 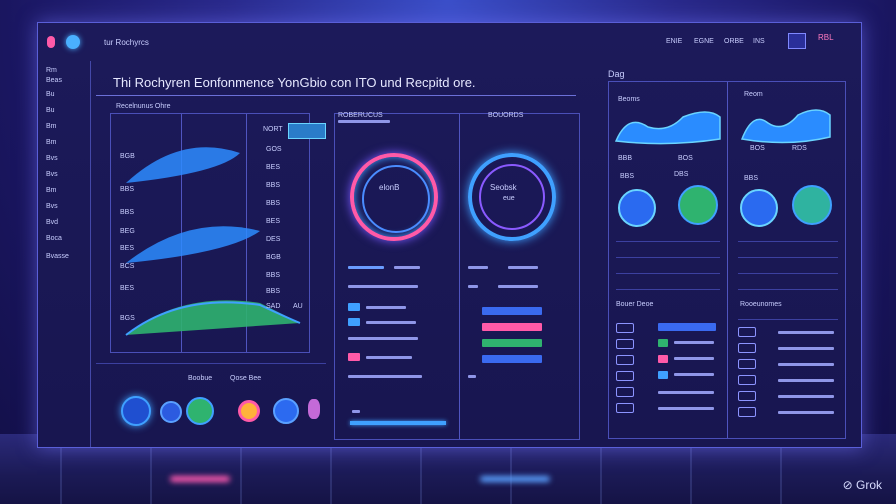 What do you see at coordinates (398, 423) in the screenshot?
I see `left-progress-bar` at bounding box center [398, 423].